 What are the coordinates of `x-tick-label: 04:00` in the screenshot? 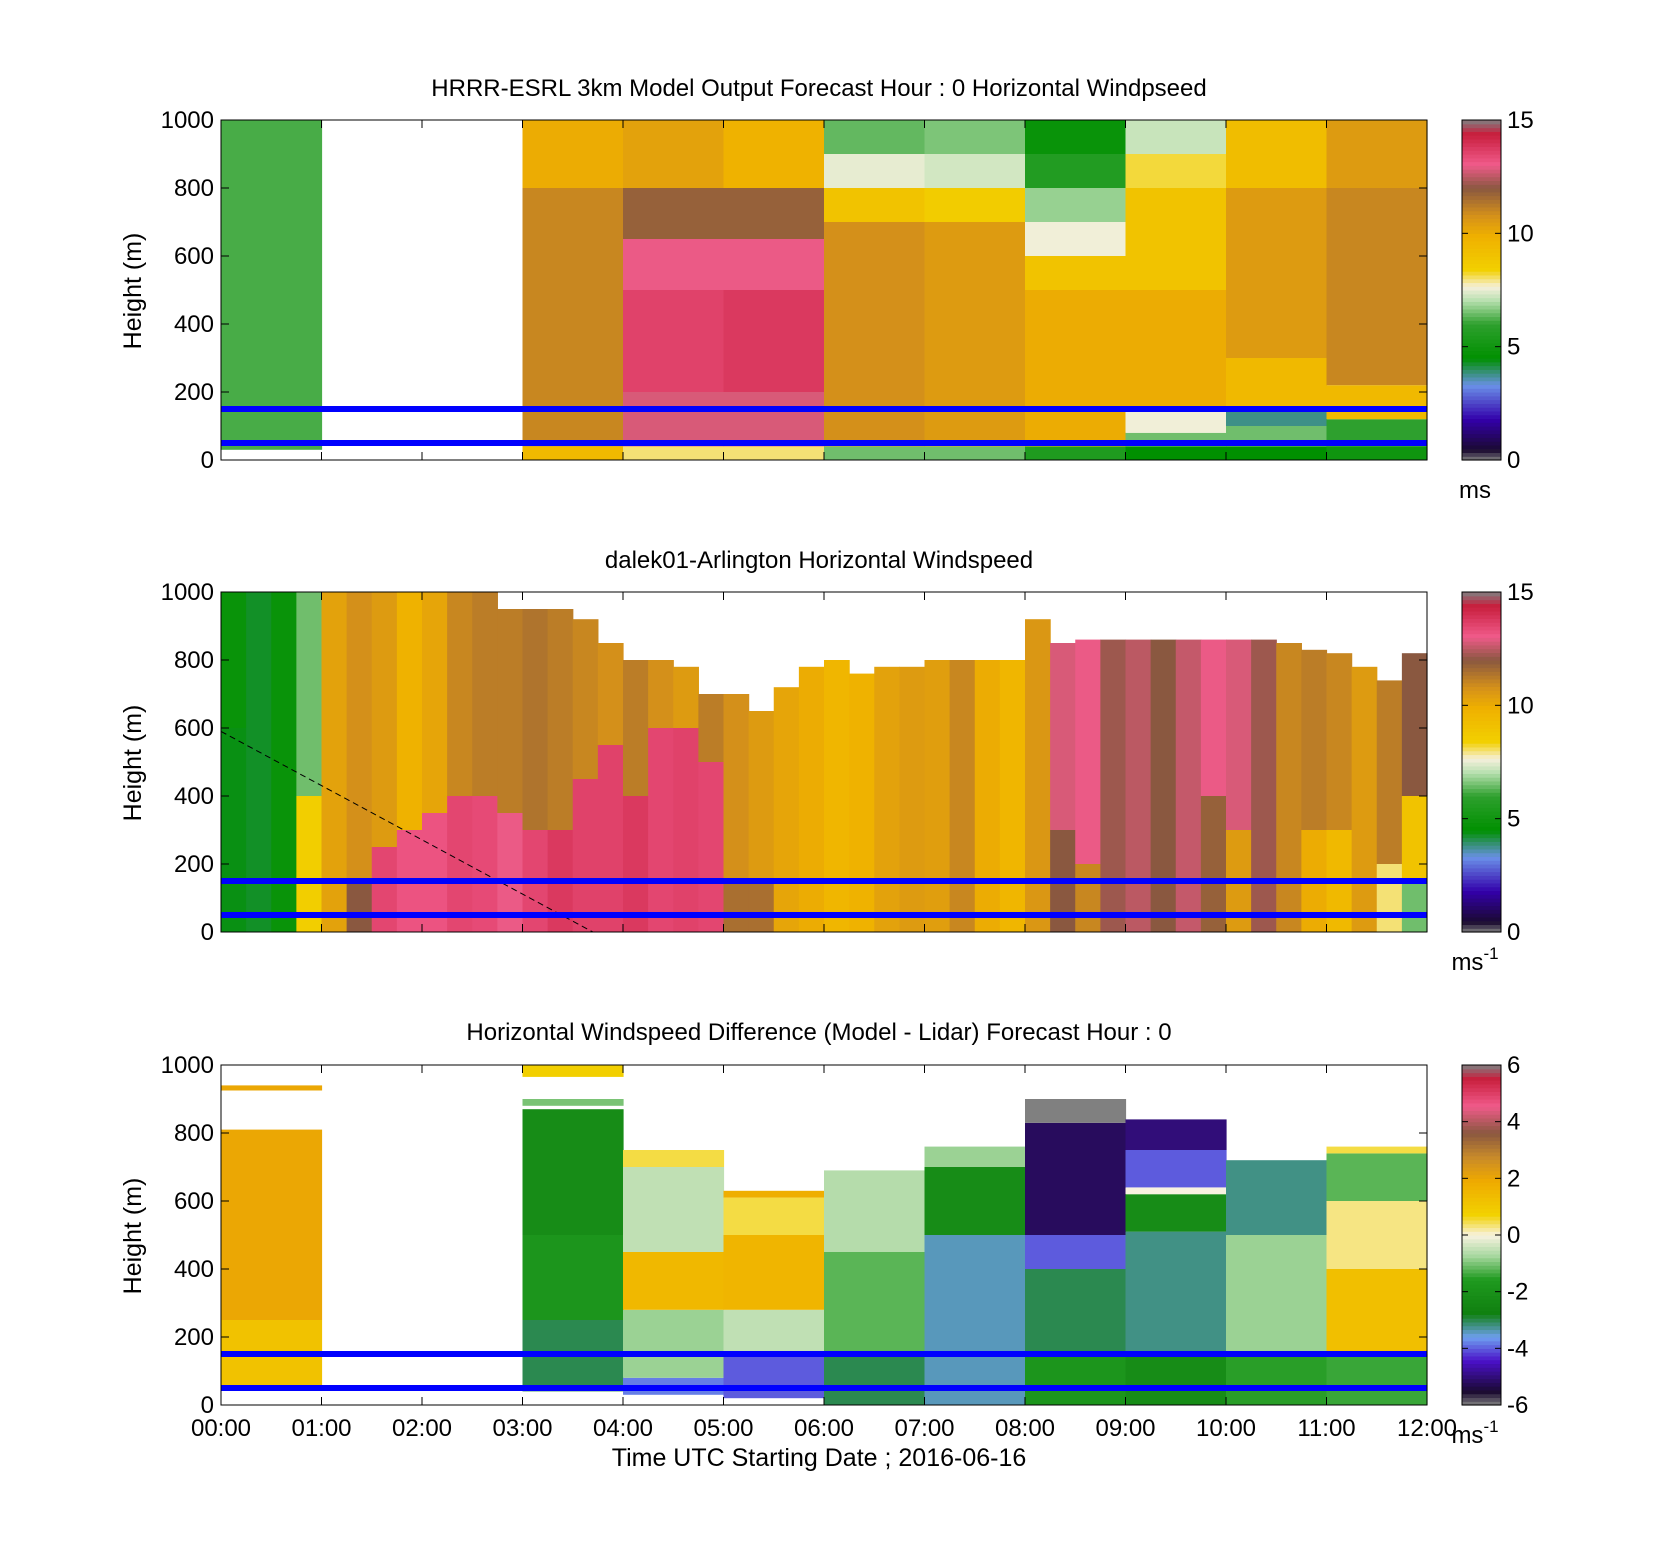 It's located at (623, 1428).